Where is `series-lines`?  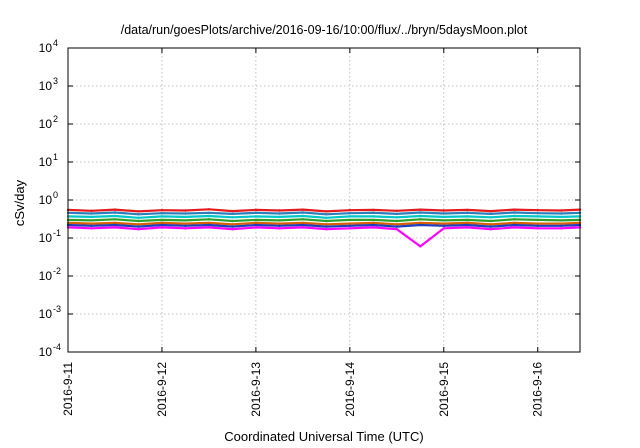
series-lines is located at coordinates (324, 228).